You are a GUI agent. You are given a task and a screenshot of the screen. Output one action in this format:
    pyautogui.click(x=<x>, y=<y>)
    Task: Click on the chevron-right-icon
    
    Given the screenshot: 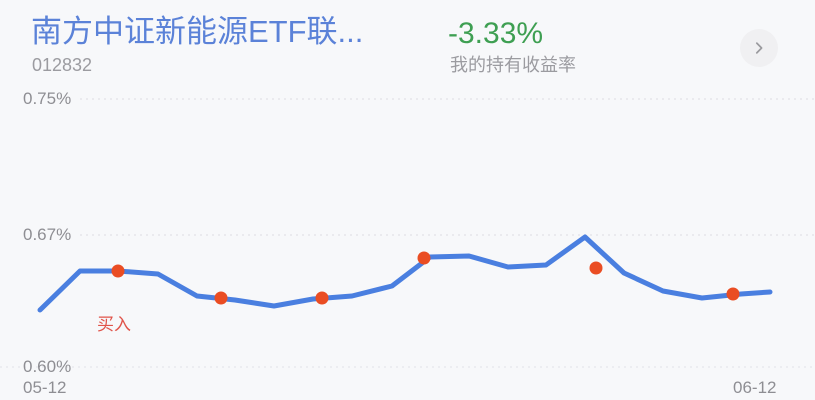 What is the action you would take?
    pyautogui.click(x=759, y=48)
    